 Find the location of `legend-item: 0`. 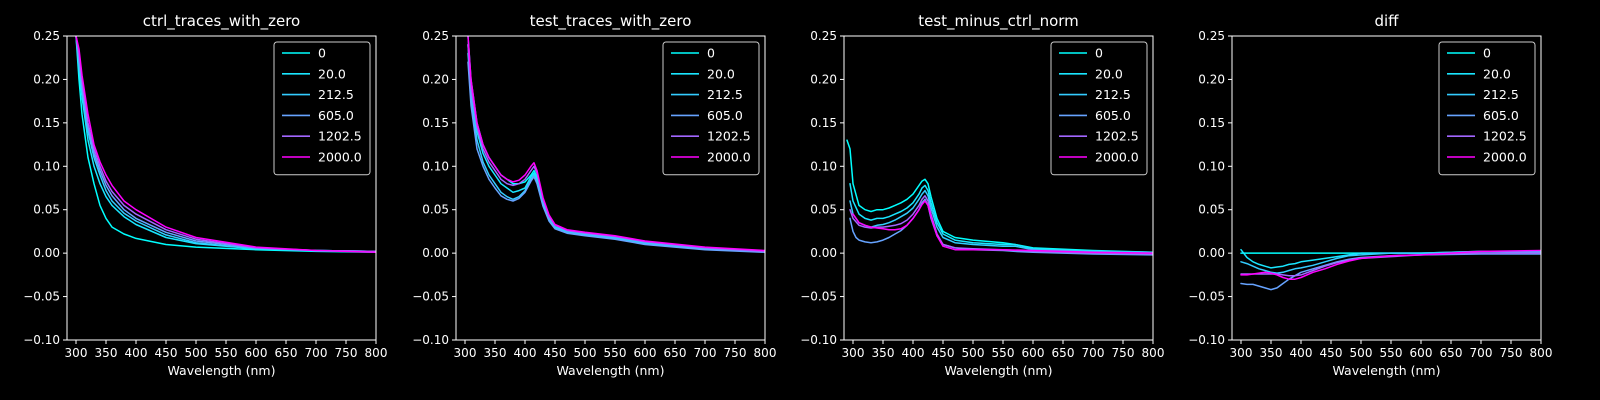

legend-item: 0 is located at coordinates (1081, 53).